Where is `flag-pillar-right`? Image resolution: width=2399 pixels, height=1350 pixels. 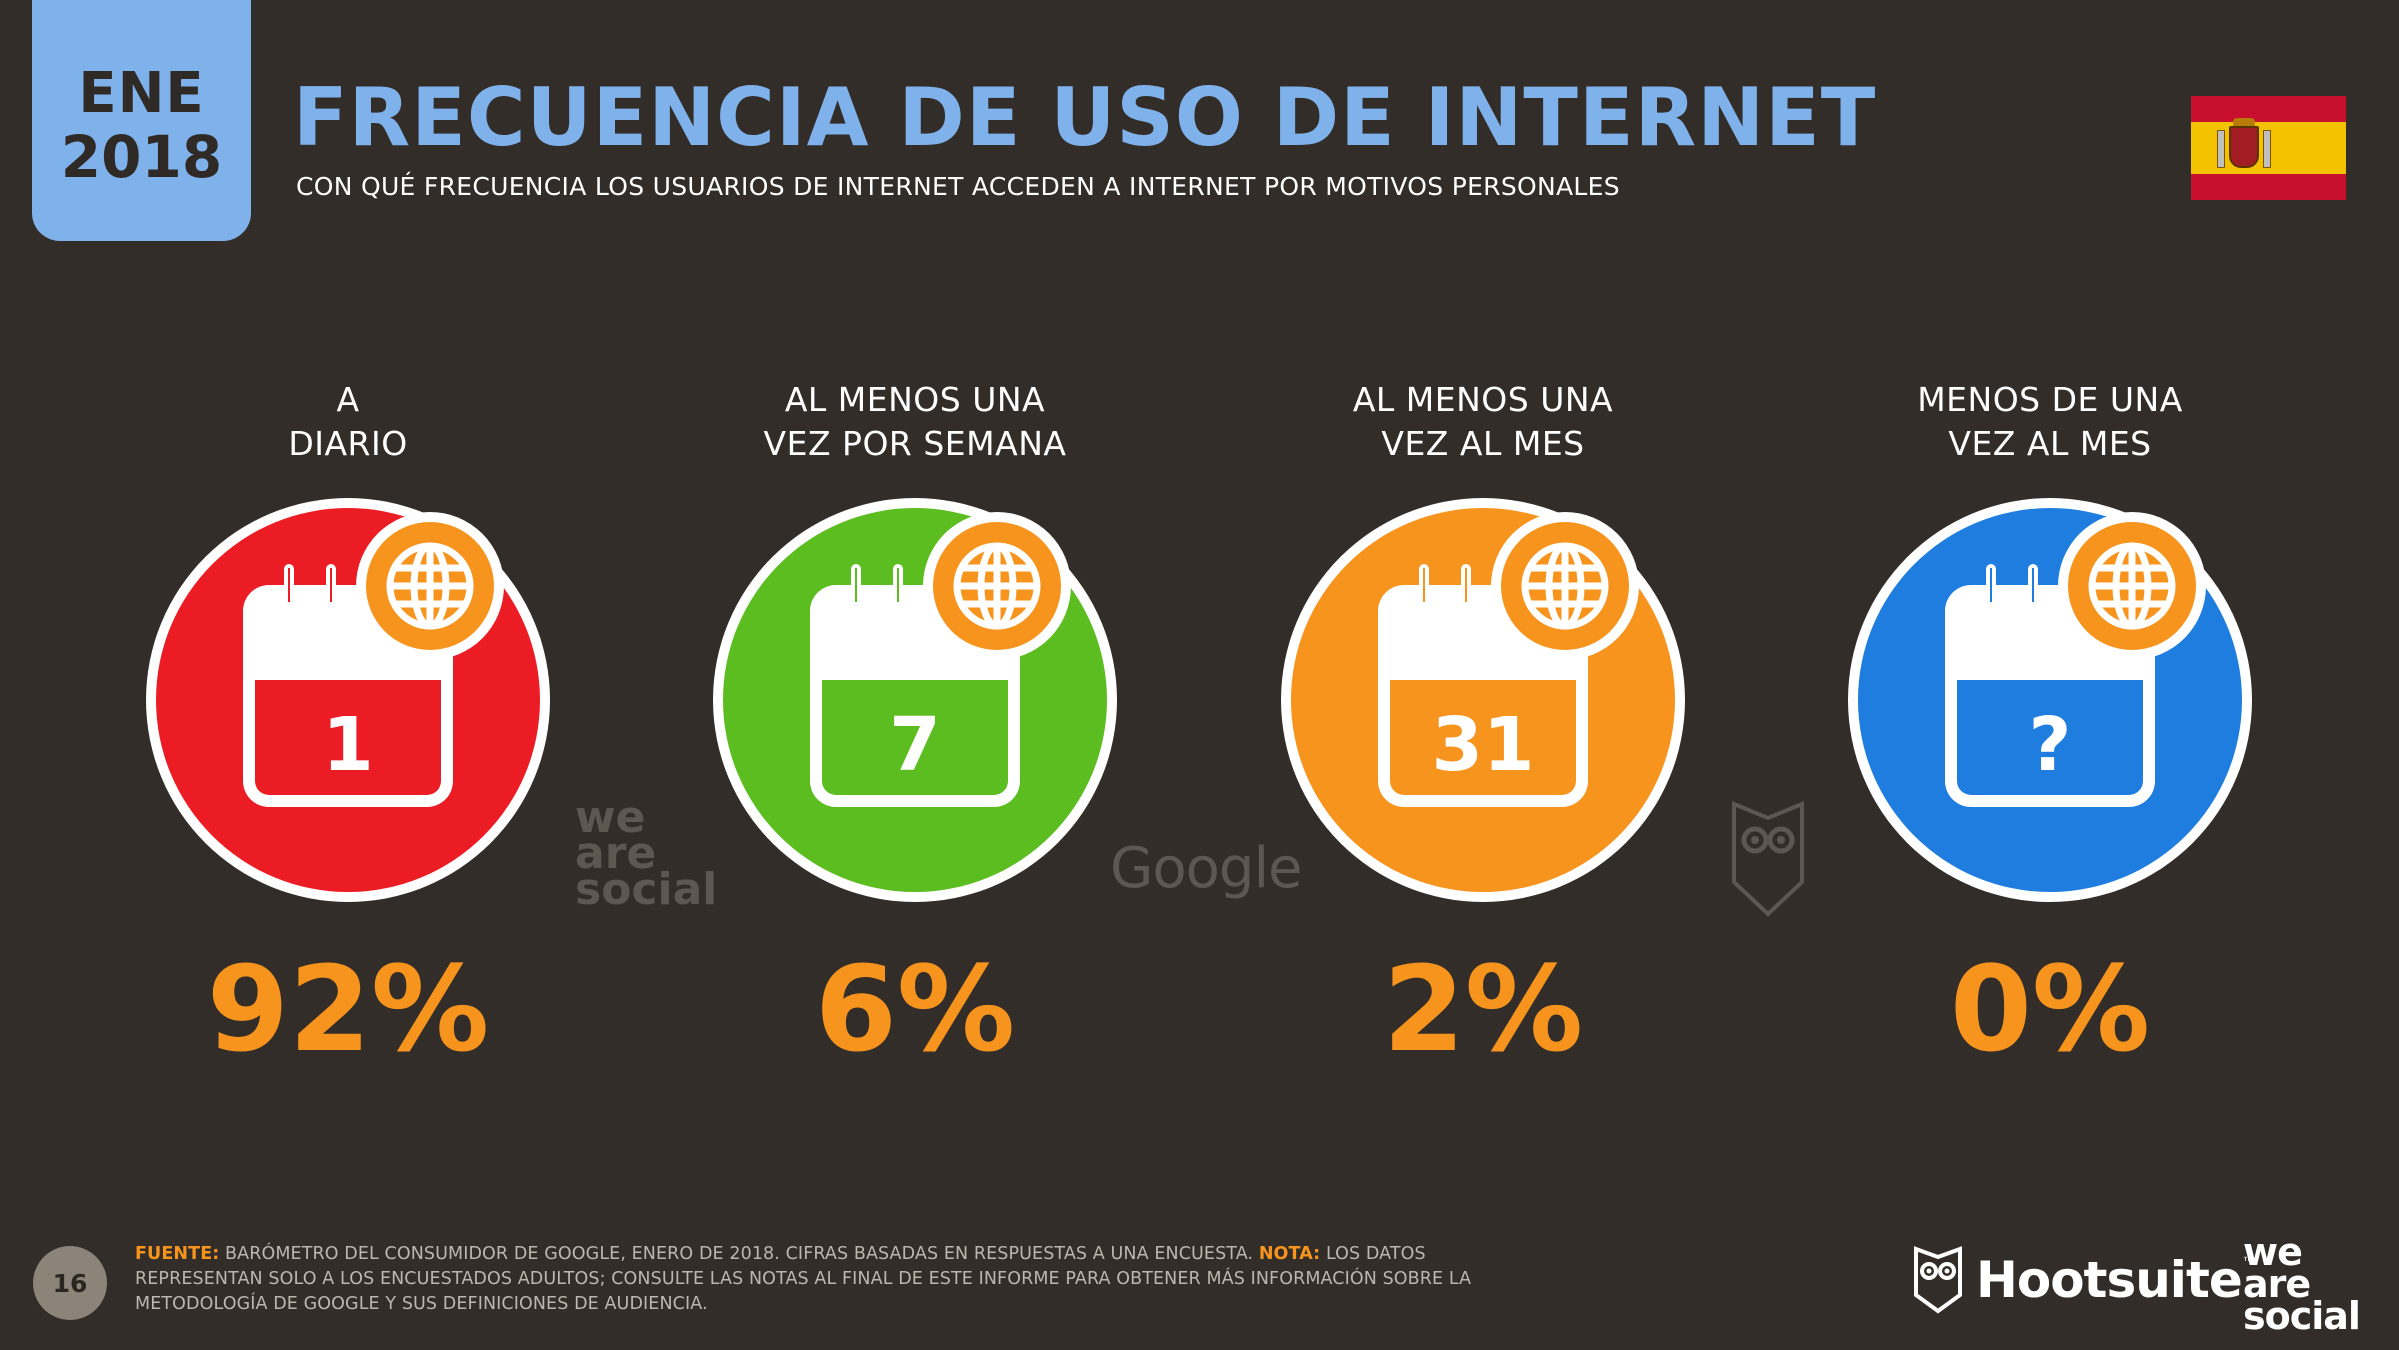 flag-pillar-right is located at coordinates (2267, 149).